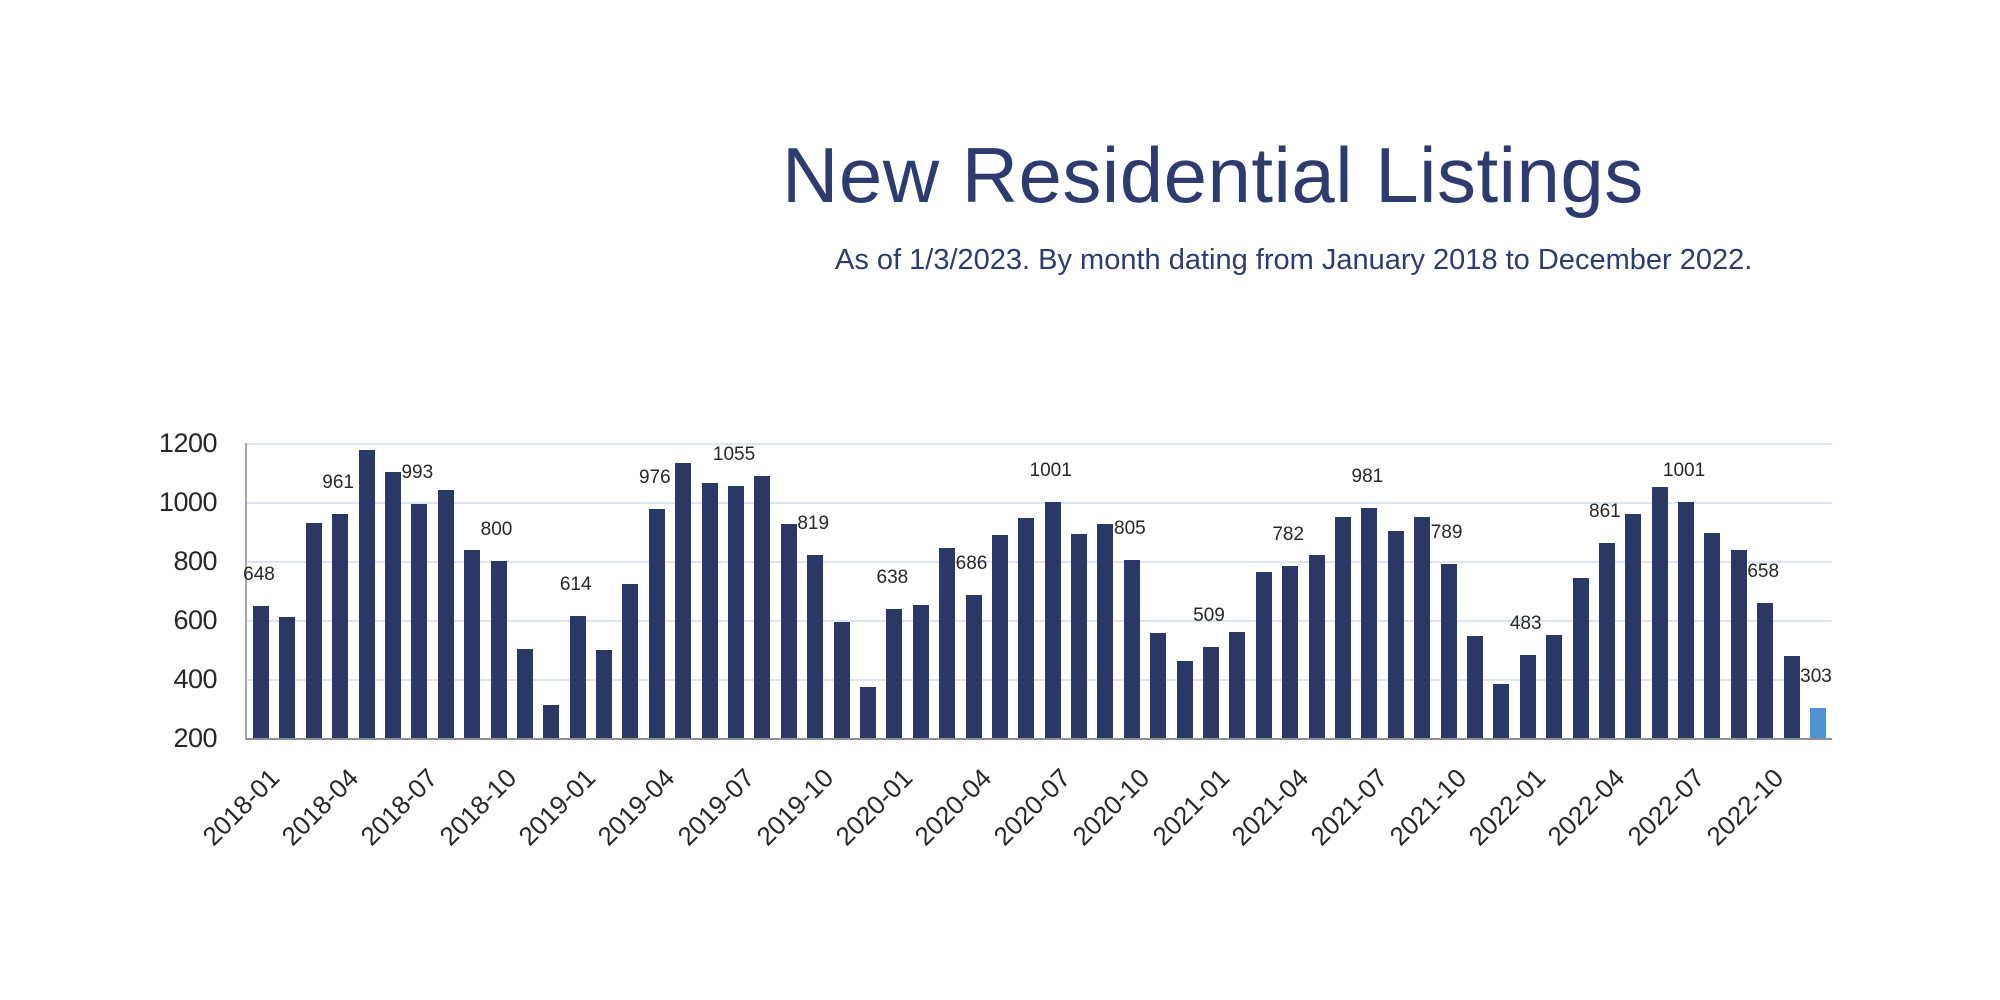 Image resolution: width=2000 pixels, height=1000 pixels. Describe the element at coordinates (1367, 476) in the screenshot. I see `bar-value-label: 981` at that location.